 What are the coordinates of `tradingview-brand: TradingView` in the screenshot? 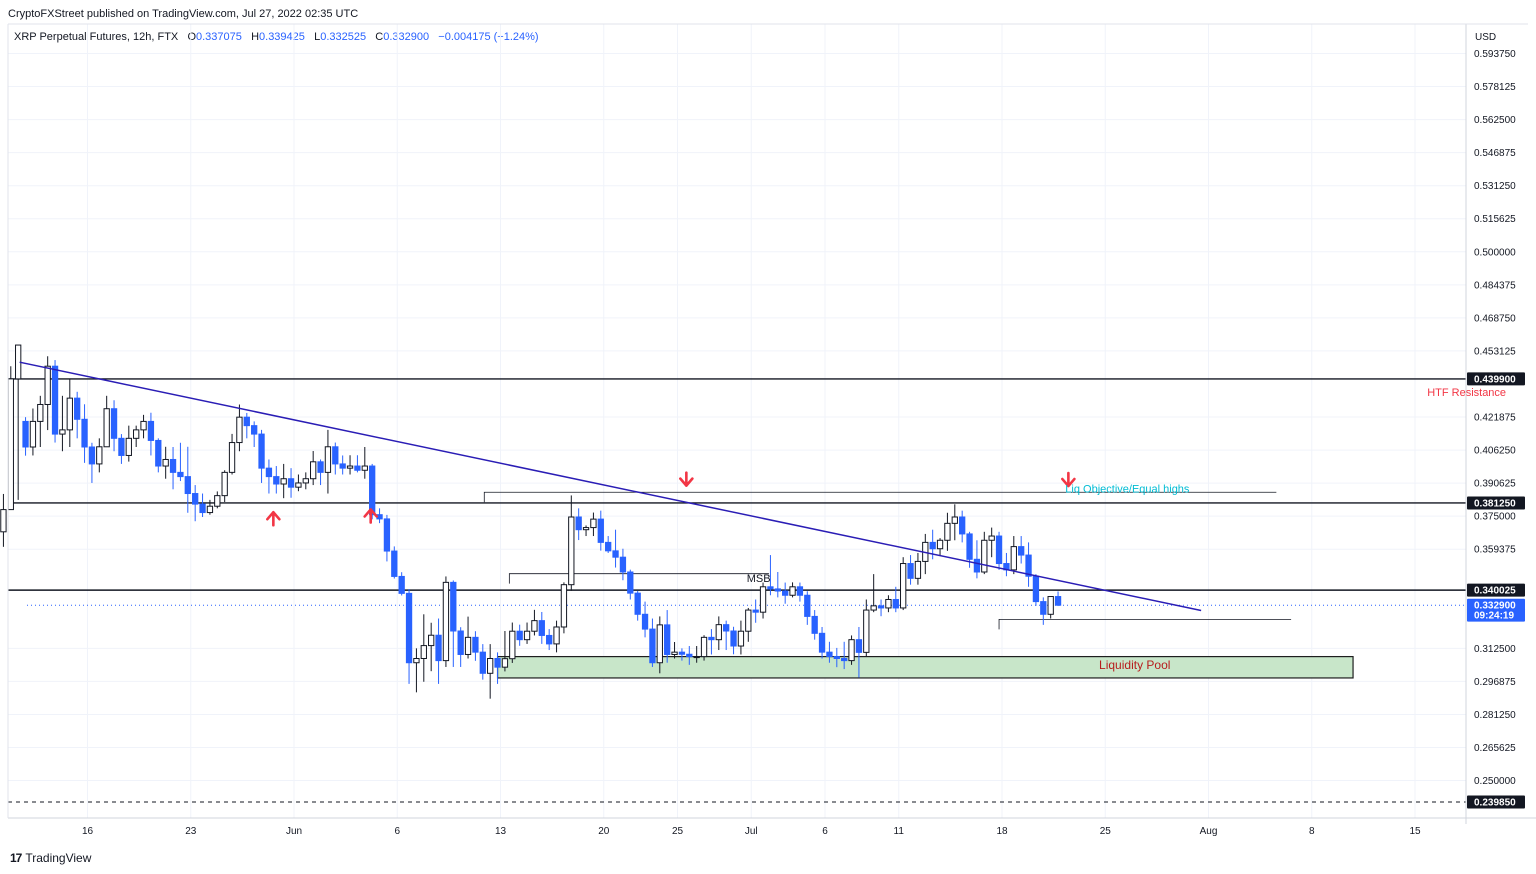 It's located at (58, 858).